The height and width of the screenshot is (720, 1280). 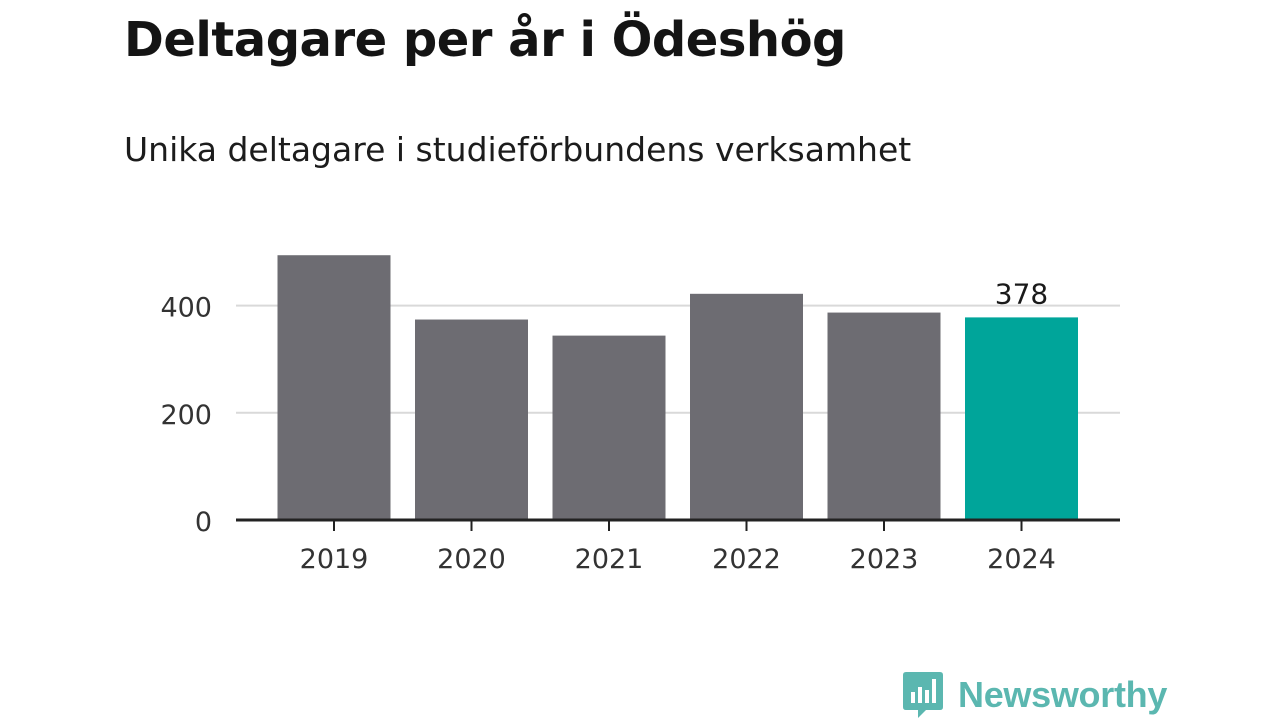 I want to click on newsworthy-logo-icon, so click(x=923, y=695).